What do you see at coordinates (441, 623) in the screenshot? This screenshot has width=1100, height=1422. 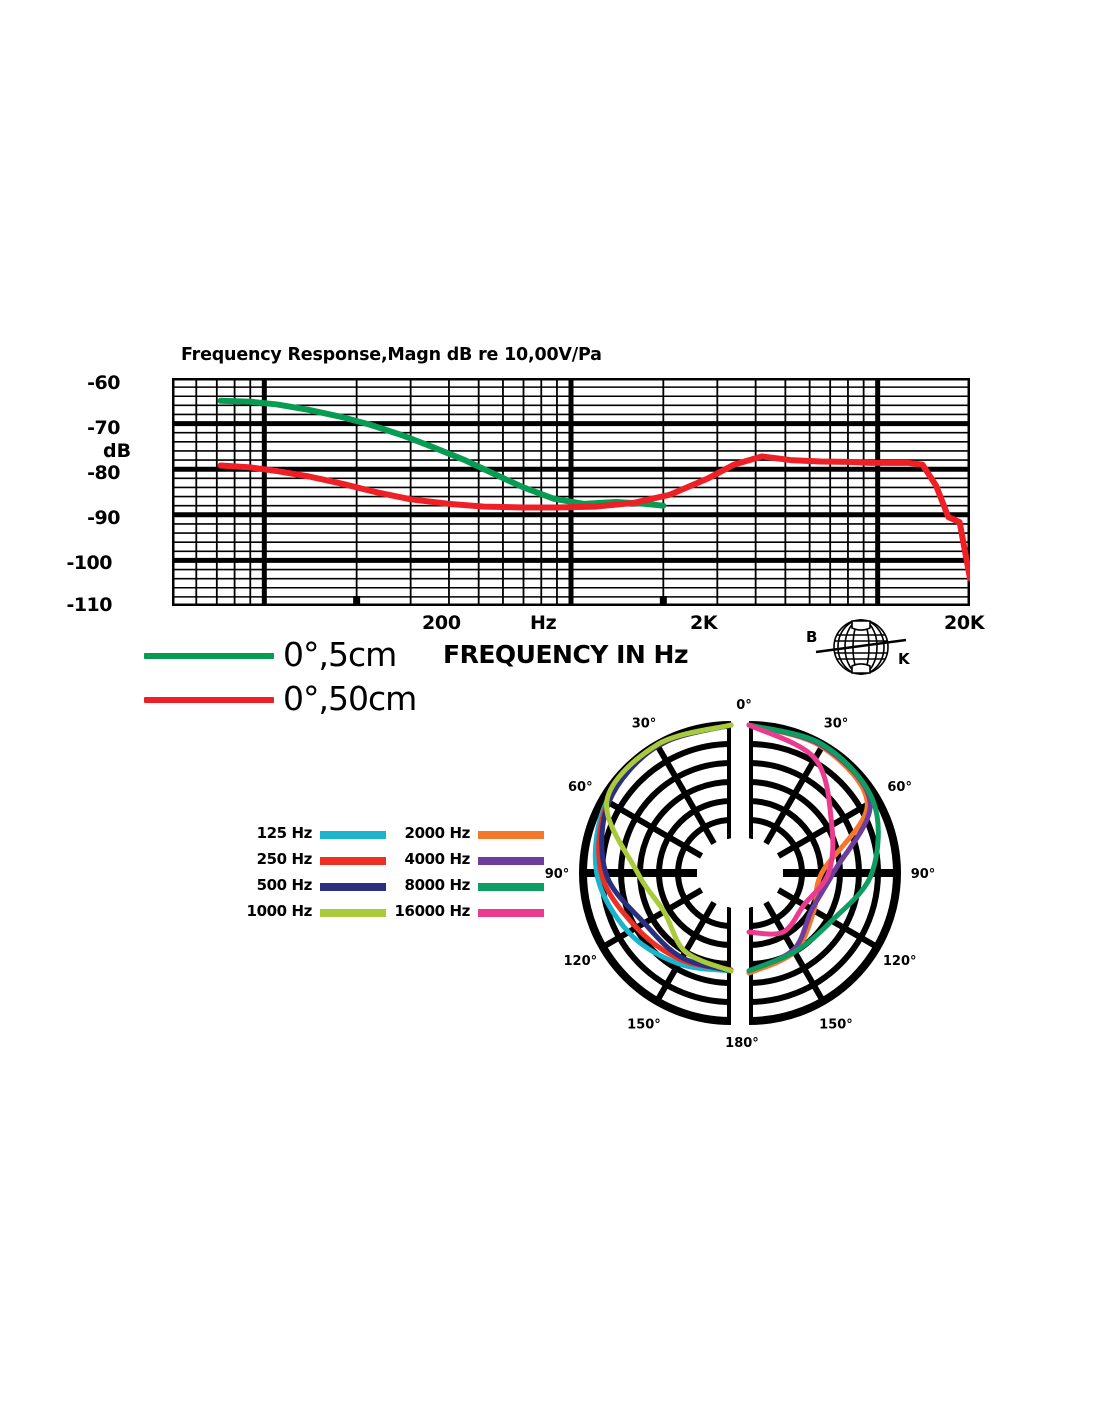 I see `x-tick-label: 200` at bounding box center [441, 623].